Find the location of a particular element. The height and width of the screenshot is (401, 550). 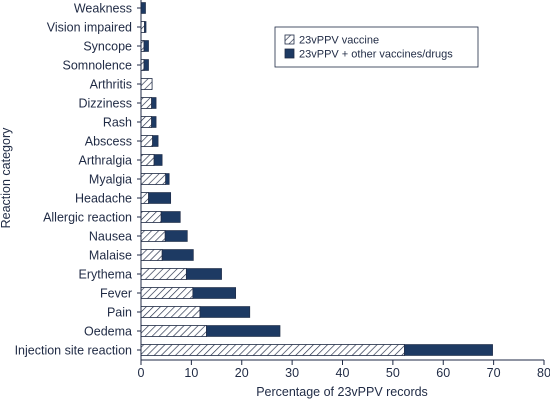

legend-frame is located at coordinates (376, 47).